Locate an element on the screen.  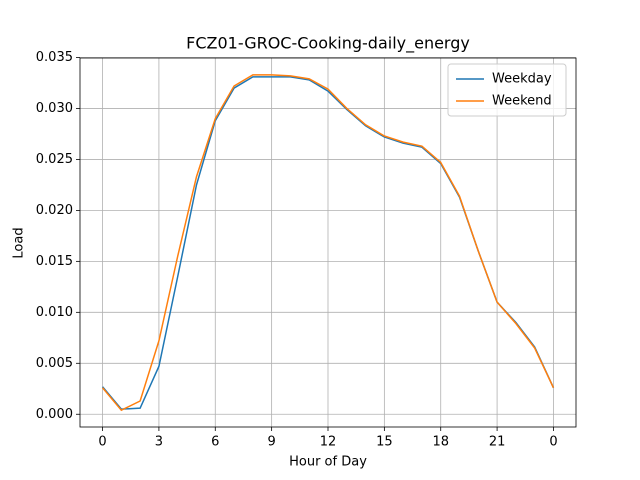
legend-label: Weekday is located at coordinates (522, 79).